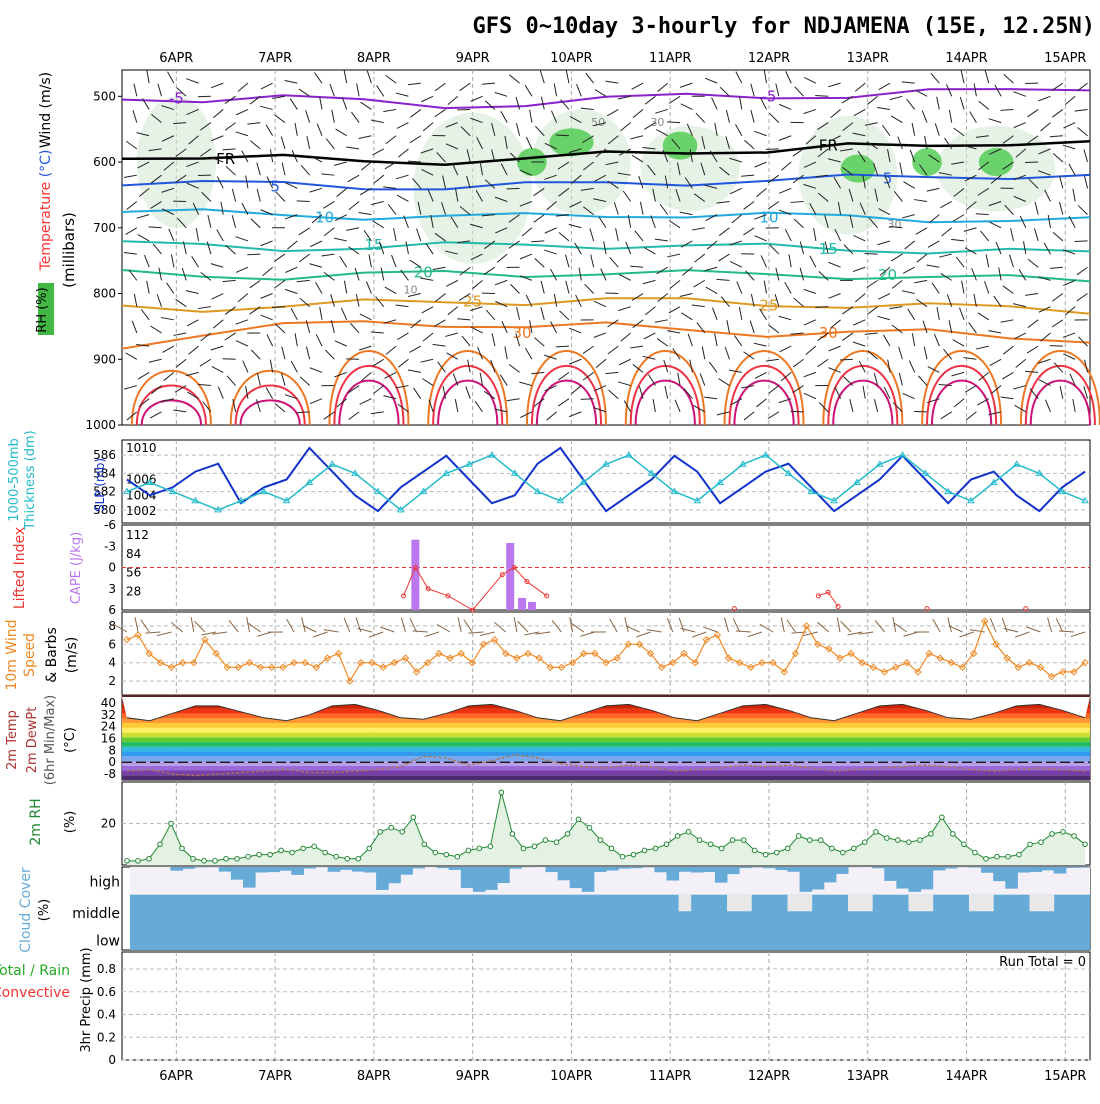 The image size is (1100, 1104). What do you see at coordinates (36, 821) in the screenshot?
I see `panel-ylabel-part: 2m RH` at bounding box center [36, 821].